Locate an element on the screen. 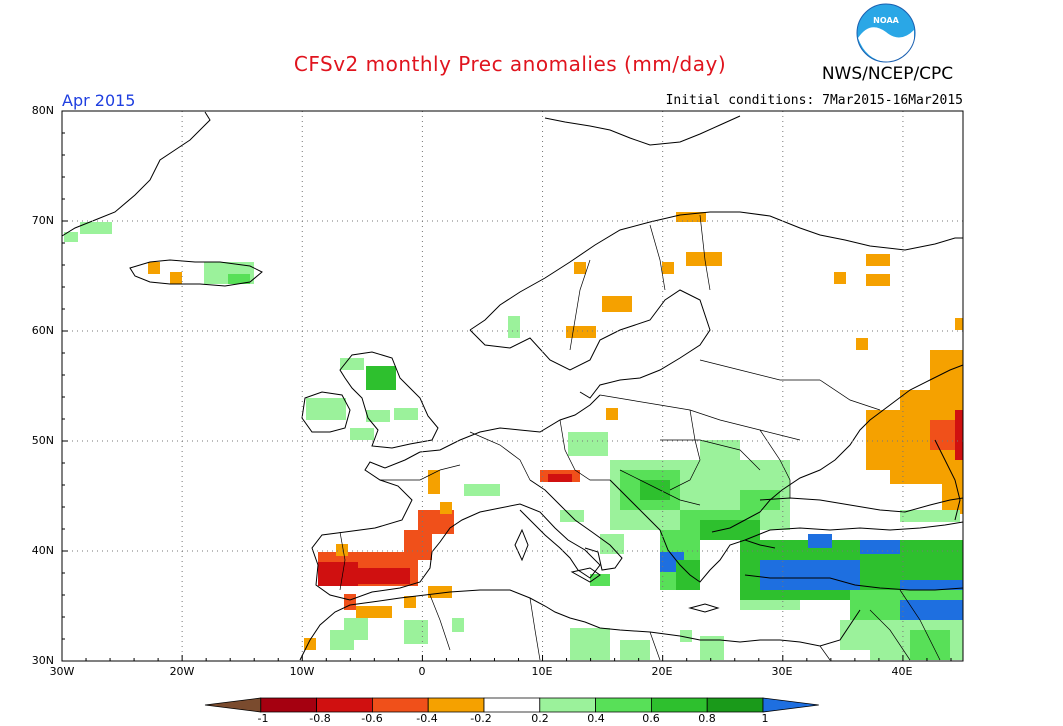 This screenshot has height=726, width=1063. colorbar-label-m04: -0.4 is located at coordinates (427, 718).